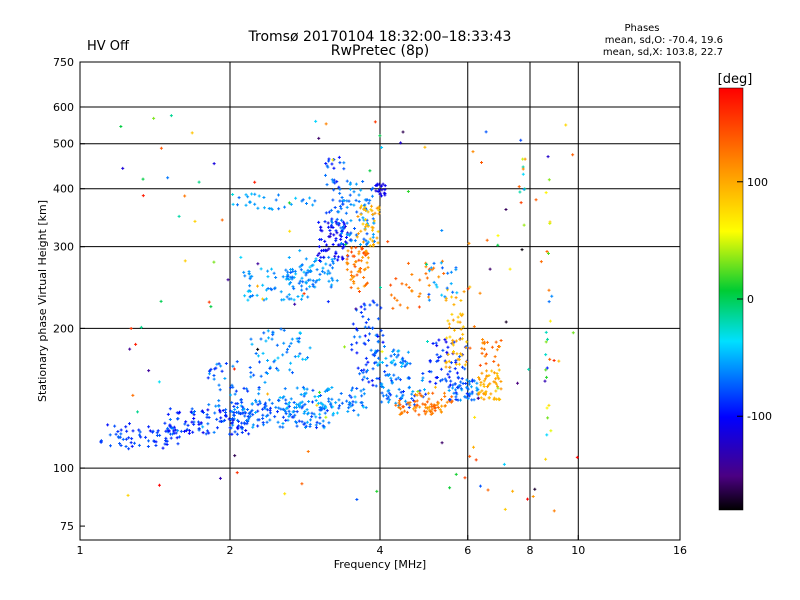 The width and height of the screenshot is (800, 600). Describe the element at coordinates (69, 294) in the screenshot. I see `y-axis-ticks: 75 100 200 300 400 500 600 750` at that location.